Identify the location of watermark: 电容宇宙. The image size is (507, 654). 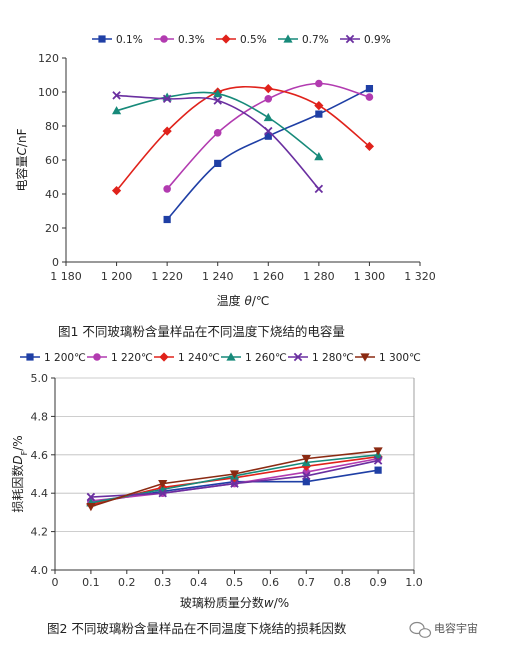
(443, 629).